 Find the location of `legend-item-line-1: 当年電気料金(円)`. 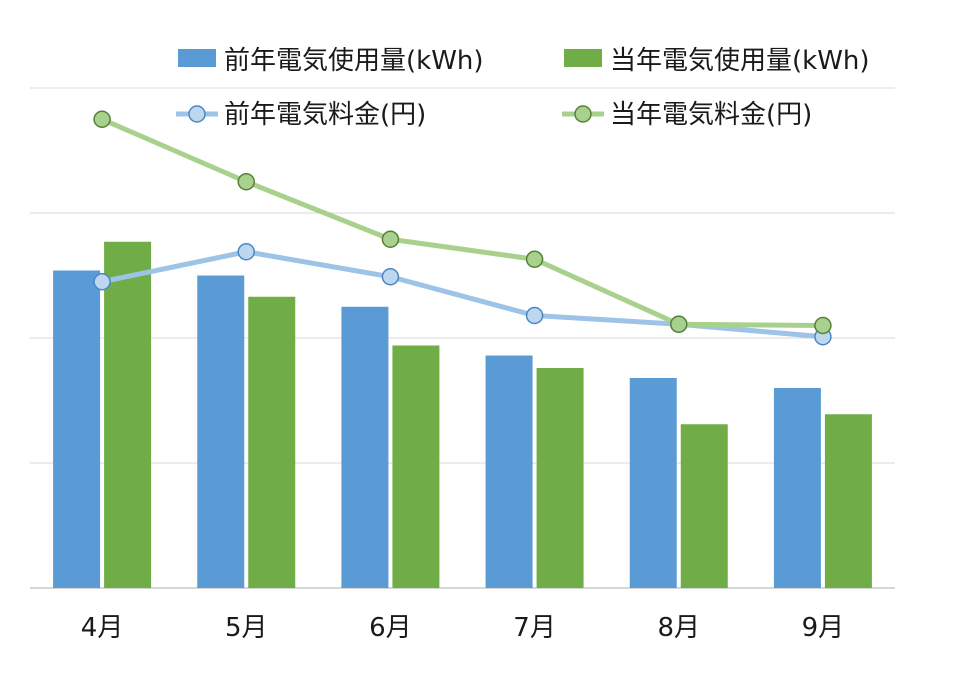

legend-item-line-1: 当年電気料金(円) is located at coordinates (687, 115).